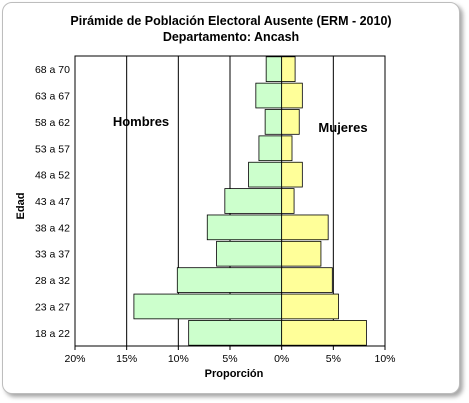 The height and width of the screenshot is (403, 469). What do you see at coordinates (52, 281) in the screenshot?
I see `y-tick-label: 28 a 32` at bounding box center [52, 281].